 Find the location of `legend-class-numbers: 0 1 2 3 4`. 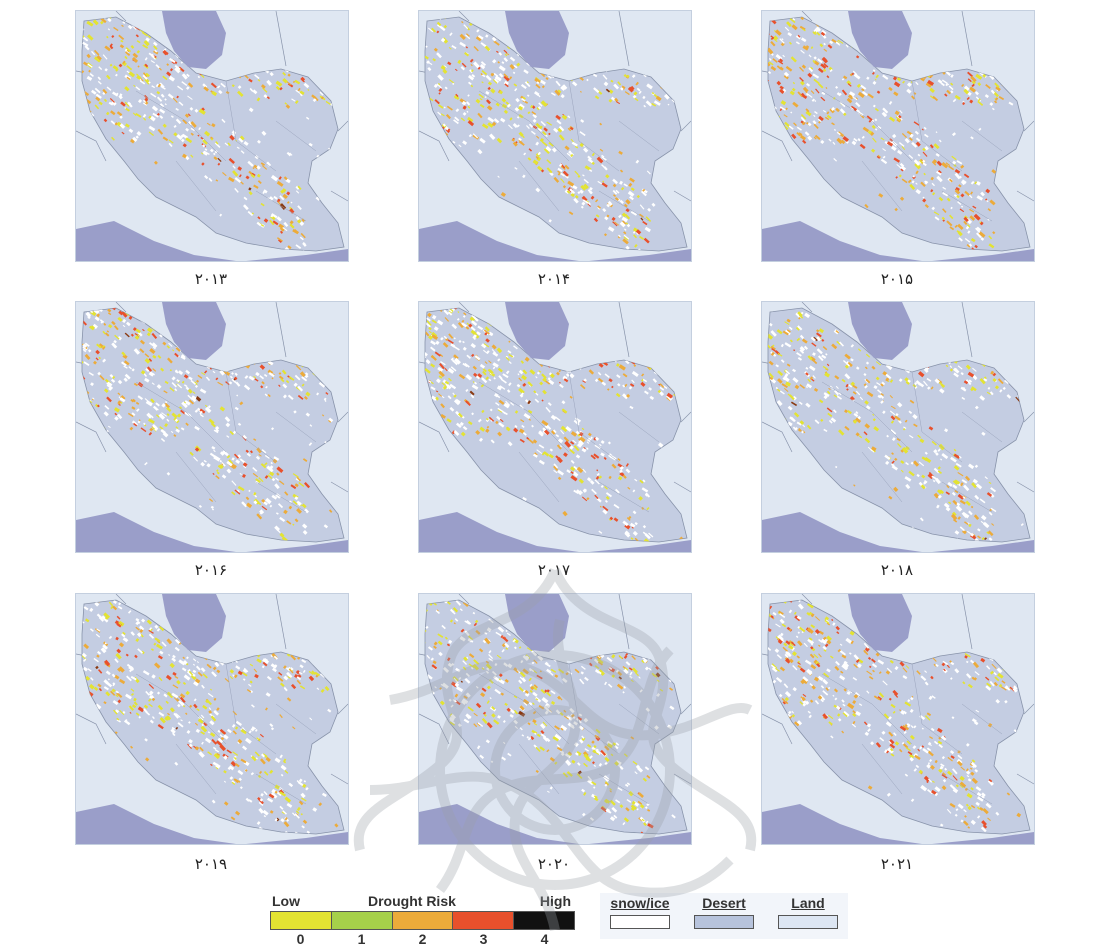

legend-class-numbers: 0 1 2 3 4 is located at coordinates (422, 940).